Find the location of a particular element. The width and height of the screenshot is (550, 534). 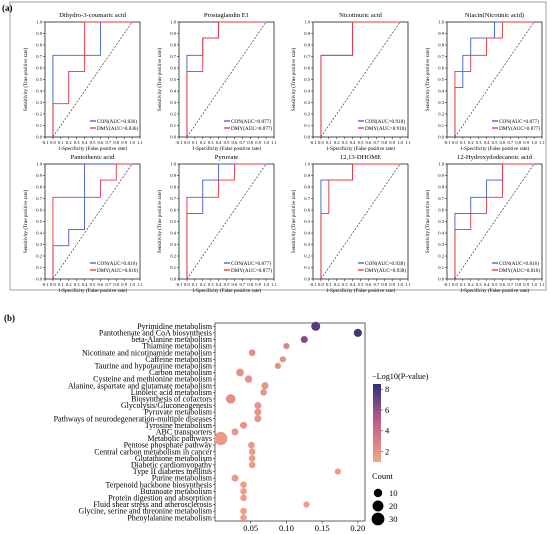

y-tick-label: 0.1 is located at coordinates (39, 267).